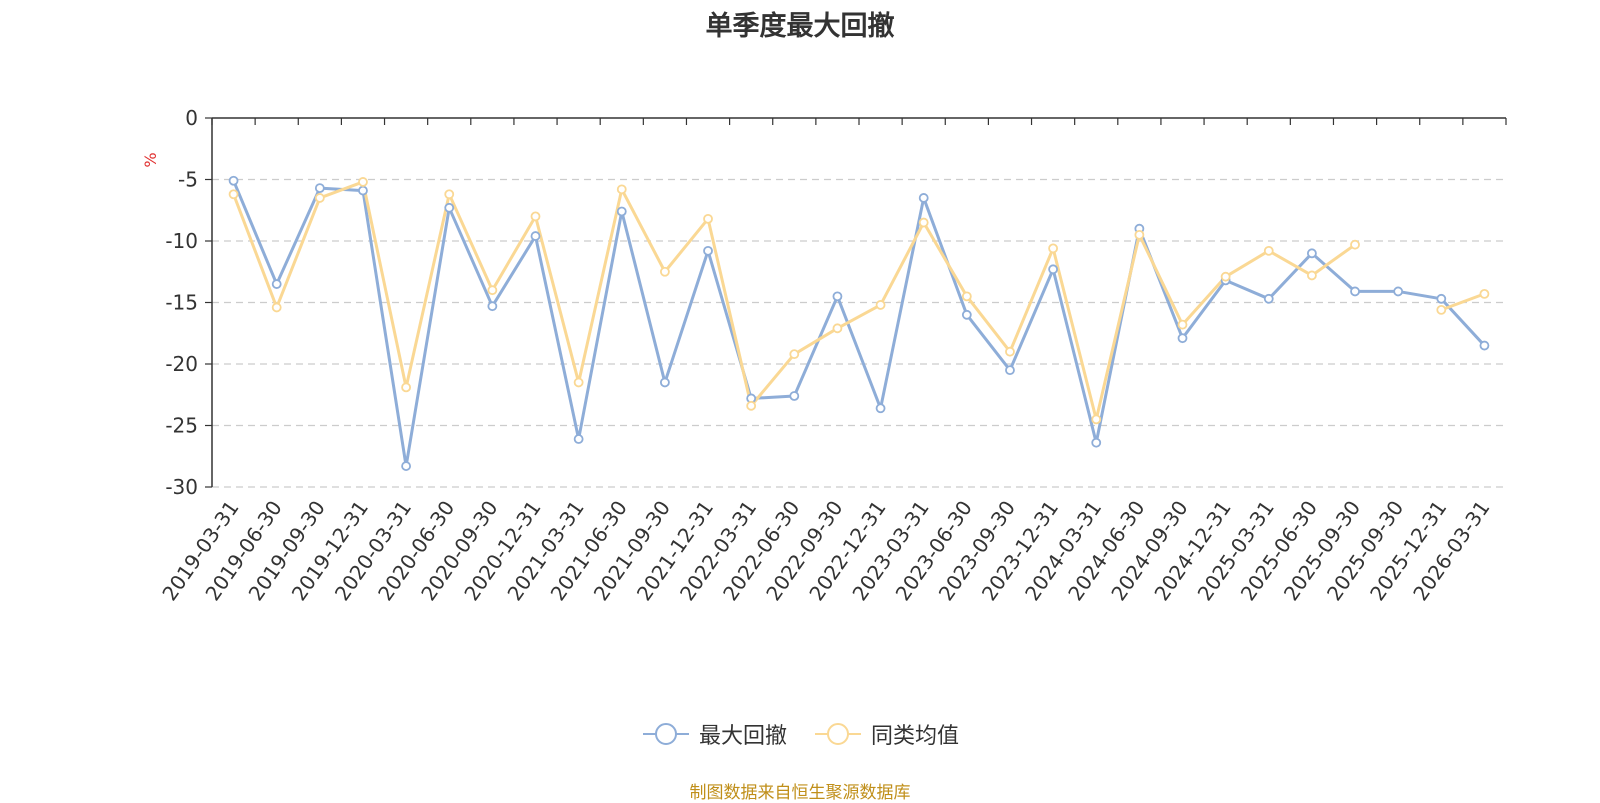 The height and width of the screenshot is (803, 1600). I want to click on chart-legend: 最大回撤 同类均值, so click(800, 734).